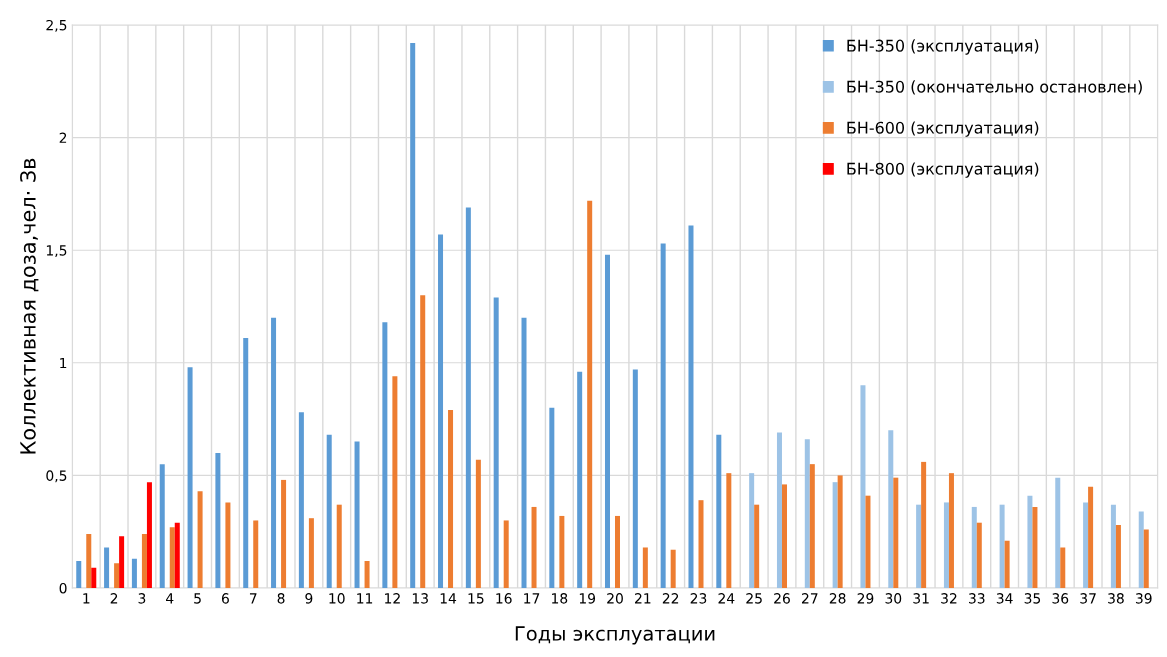  I want to click on x-tick-label: 19, so click(587, 598).